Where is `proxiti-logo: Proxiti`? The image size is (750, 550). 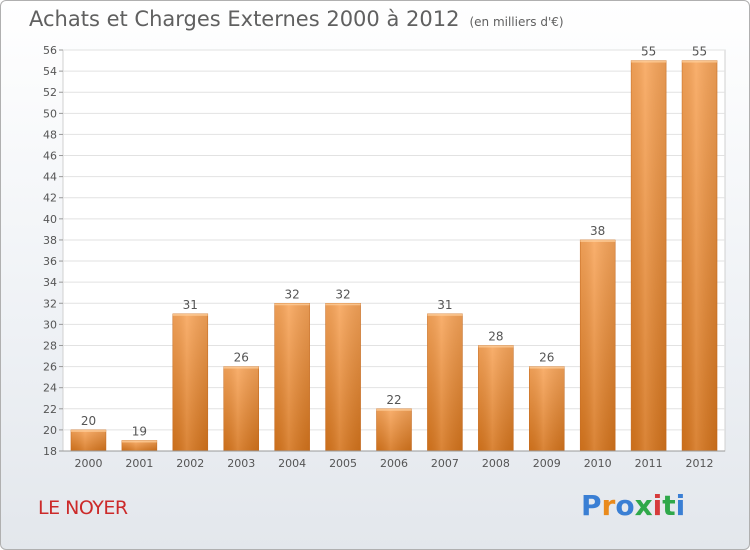 proxiti-logo: Proxiti is located at coordinates (633, 505).